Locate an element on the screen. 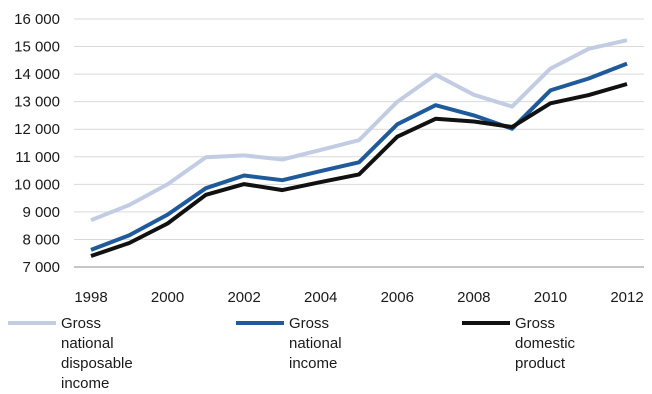 This screenshot has width=652, height=394. y-tick-label: 16 000 is located at coordinates (37, 19).